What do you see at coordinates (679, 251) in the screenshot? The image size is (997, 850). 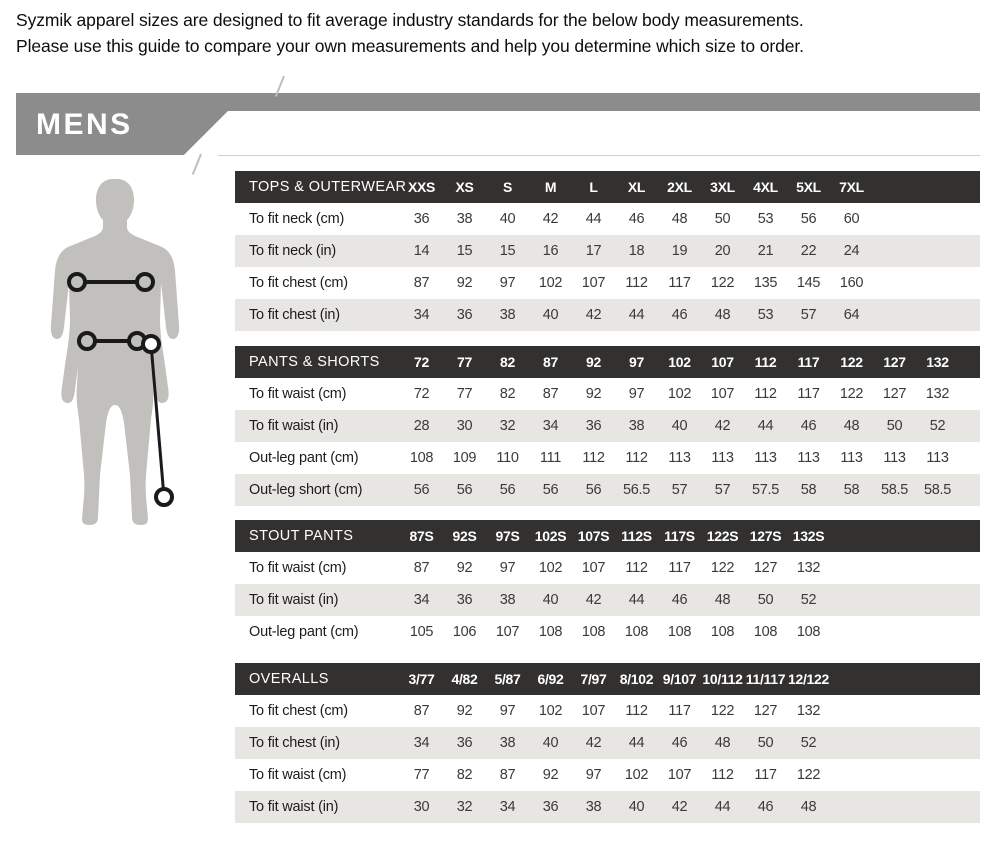 I see `measurement-cell: 19` at bounding box center [679, 251].